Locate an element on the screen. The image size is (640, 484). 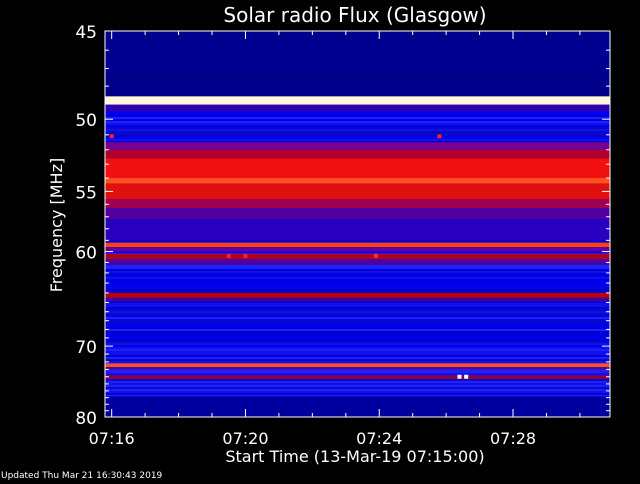
y-tick-label: 80 is located at coordinates (86, 419).